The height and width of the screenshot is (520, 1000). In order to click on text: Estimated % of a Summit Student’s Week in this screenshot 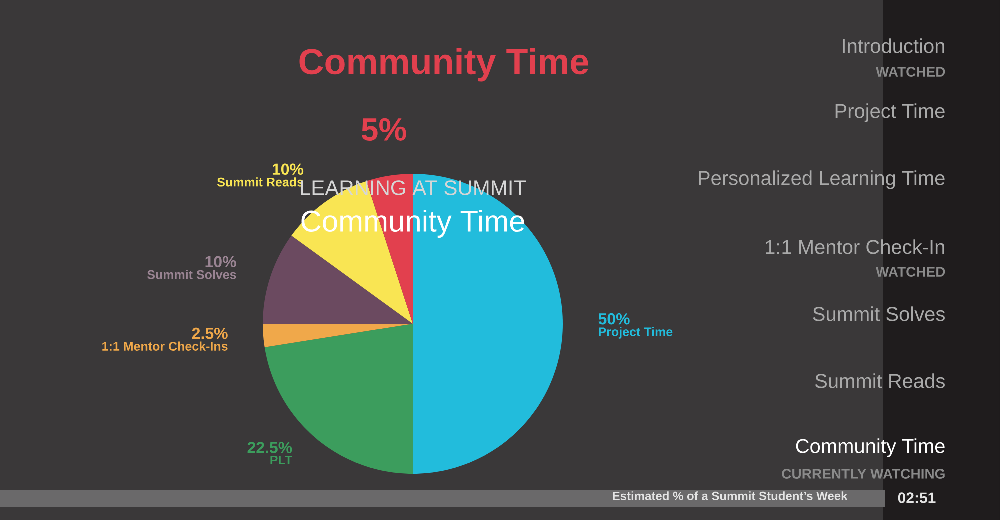, I will do `click(730, 496)`.